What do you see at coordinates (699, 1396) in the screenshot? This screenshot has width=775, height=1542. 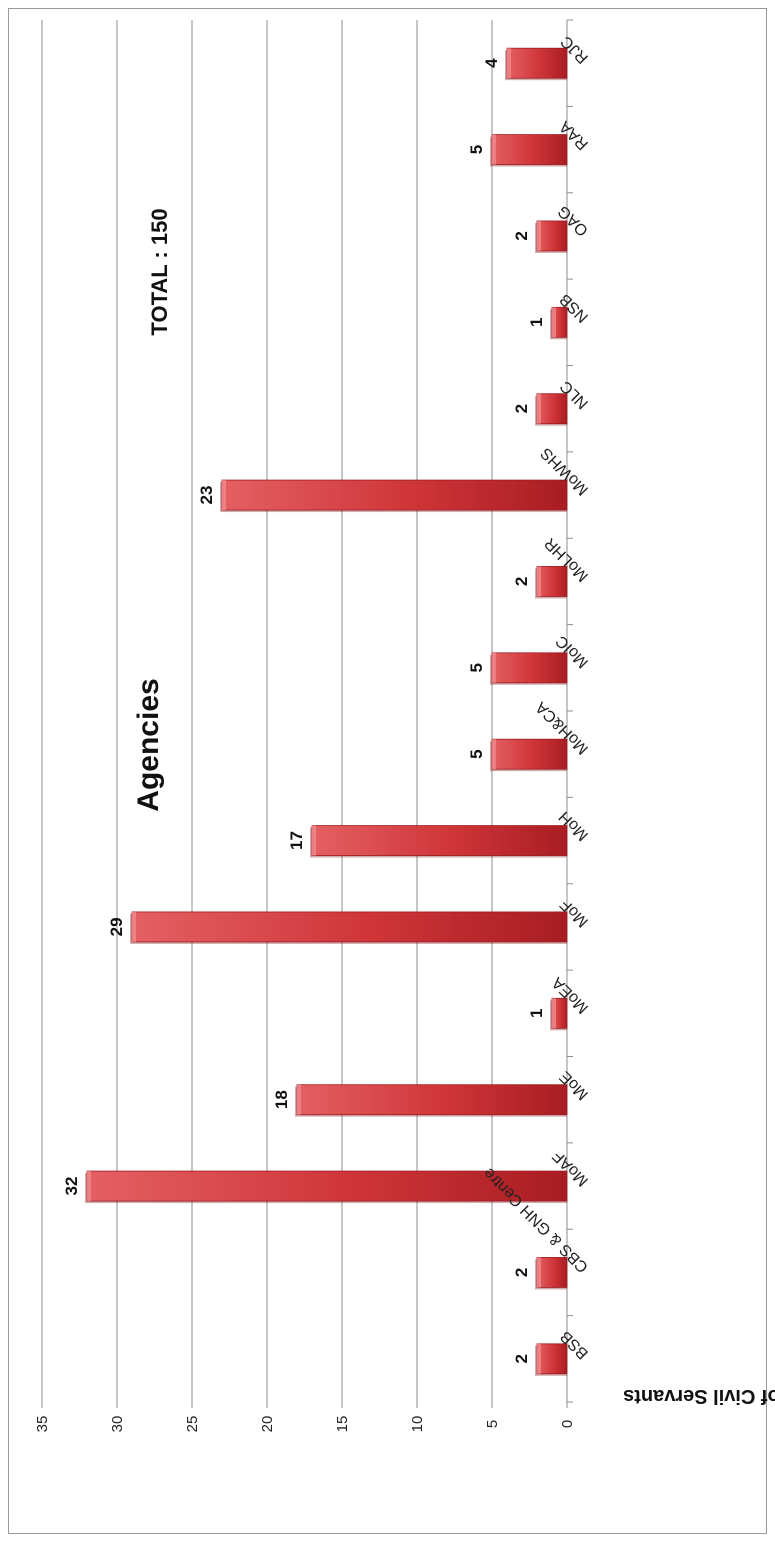 I see `y-axis-title: Number of Civil Servants` at bounding box center [699, 1396].